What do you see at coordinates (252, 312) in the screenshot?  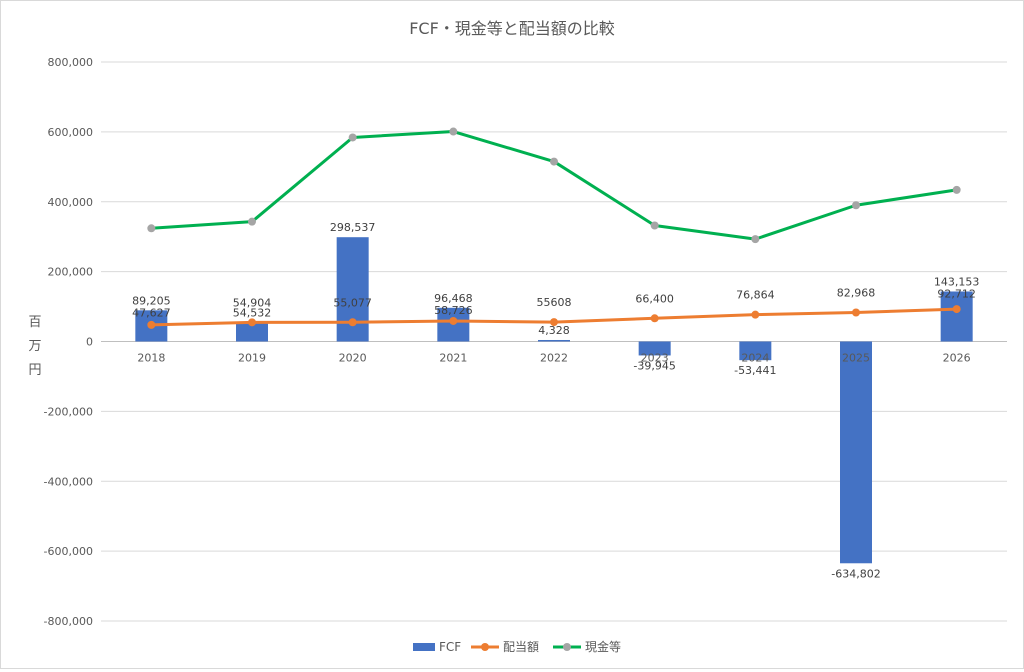 I see `fcf-data-label: 54,532` at bounding box center [252, 312].